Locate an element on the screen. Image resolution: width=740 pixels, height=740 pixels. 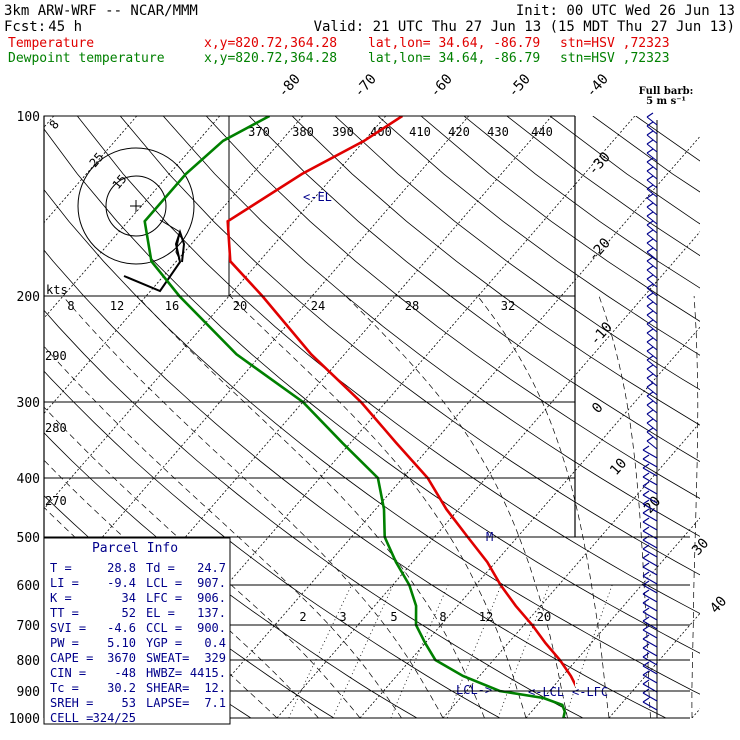
pressure-label: 900 is located at coordinates (28, 692).